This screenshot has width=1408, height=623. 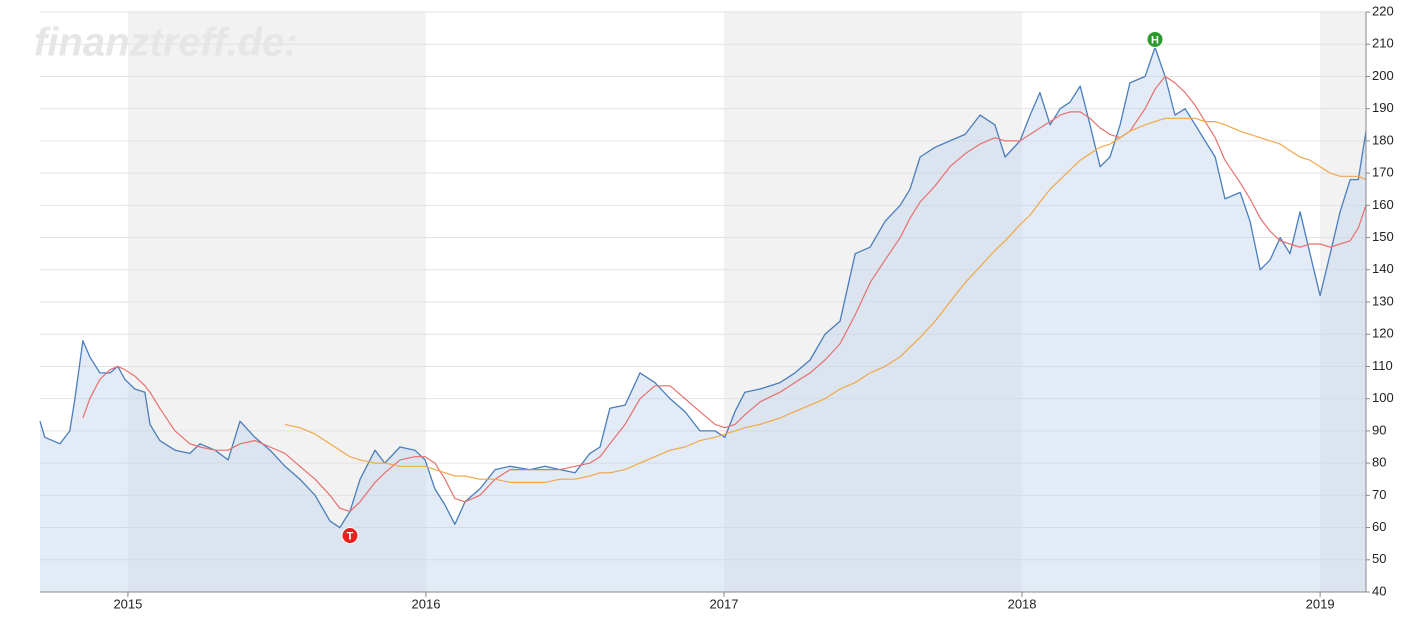 What do you see at coordinates (1379, 590) in the screenshot?
I see `y-tick-label: 40` at bounding box center [1379, 590].